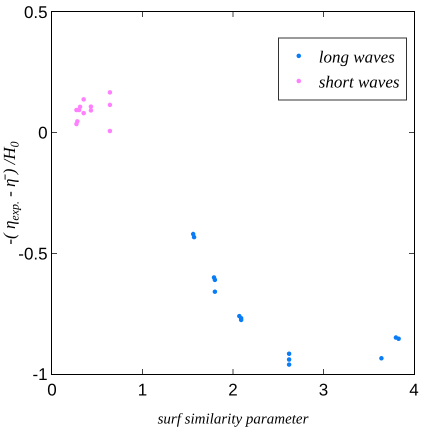 This screenshot has width=426, height=439. What do you see at coordinates (233, 419) in the screenshot?
I see `x-axis-title: surf similarity parameter` at bounding box center [233, 419].